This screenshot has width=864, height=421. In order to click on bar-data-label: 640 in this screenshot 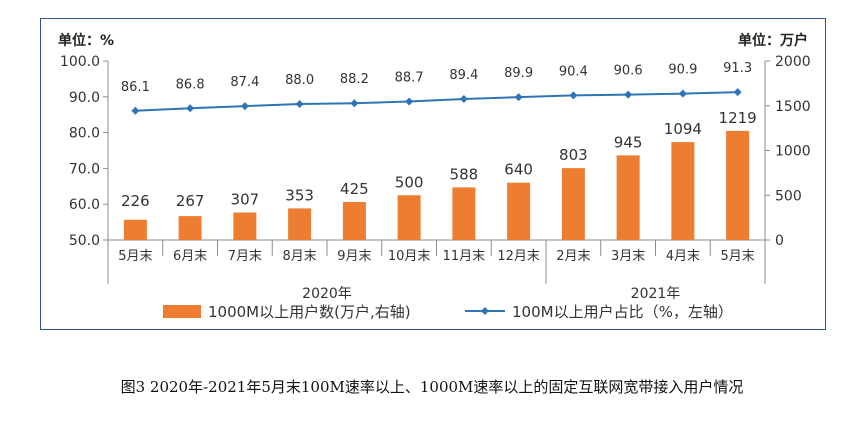, I will do `click(518, 170)`.